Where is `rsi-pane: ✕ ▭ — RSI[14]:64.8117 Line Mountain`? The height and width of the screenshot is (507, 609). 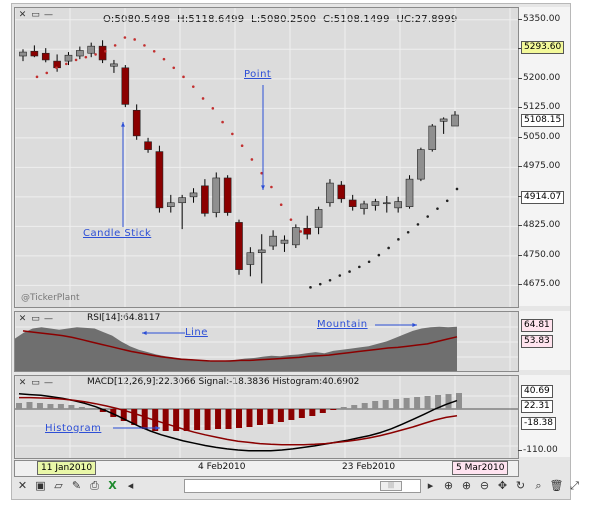 rsi-pane: ✕ ▭ — RSI[14]:64.8117 Line Mountain is located at coordinates (266, 341).